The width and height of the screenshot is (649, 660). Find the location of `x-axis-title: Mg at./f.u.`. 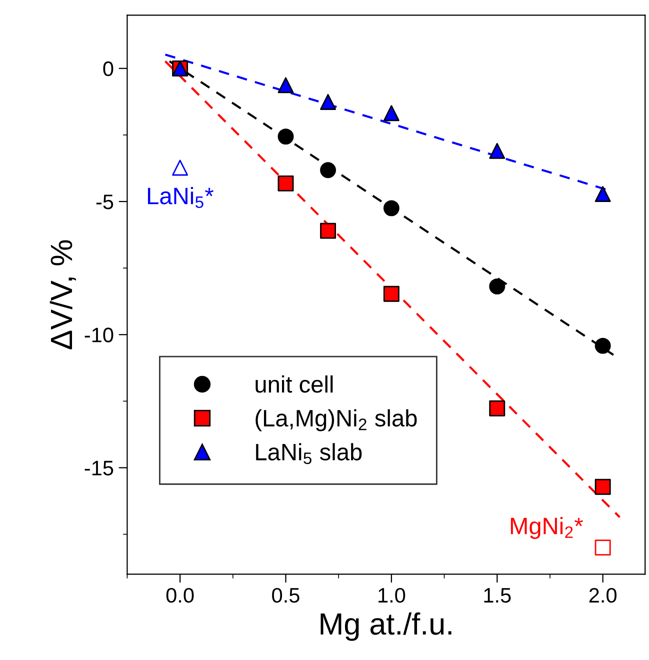

x-axis-title: Mg at./f.u. is located at coordinates (386, 626).